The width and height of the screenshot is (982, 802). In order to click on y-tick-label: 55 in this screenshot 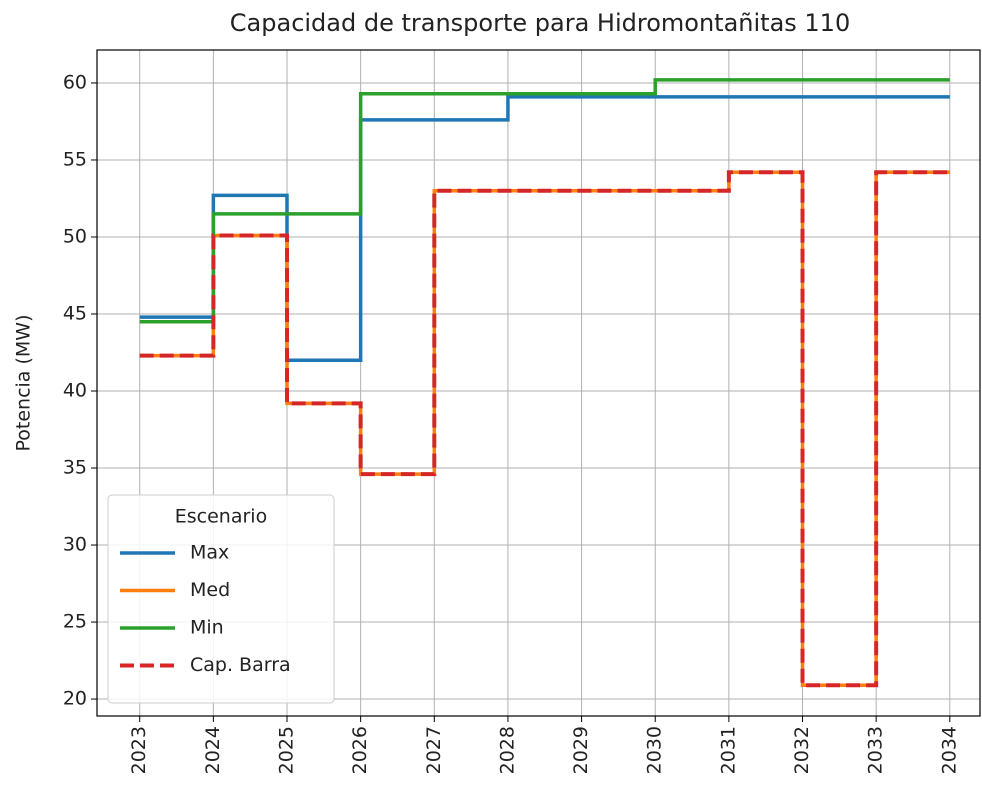, I will do `click(75, 159)`.